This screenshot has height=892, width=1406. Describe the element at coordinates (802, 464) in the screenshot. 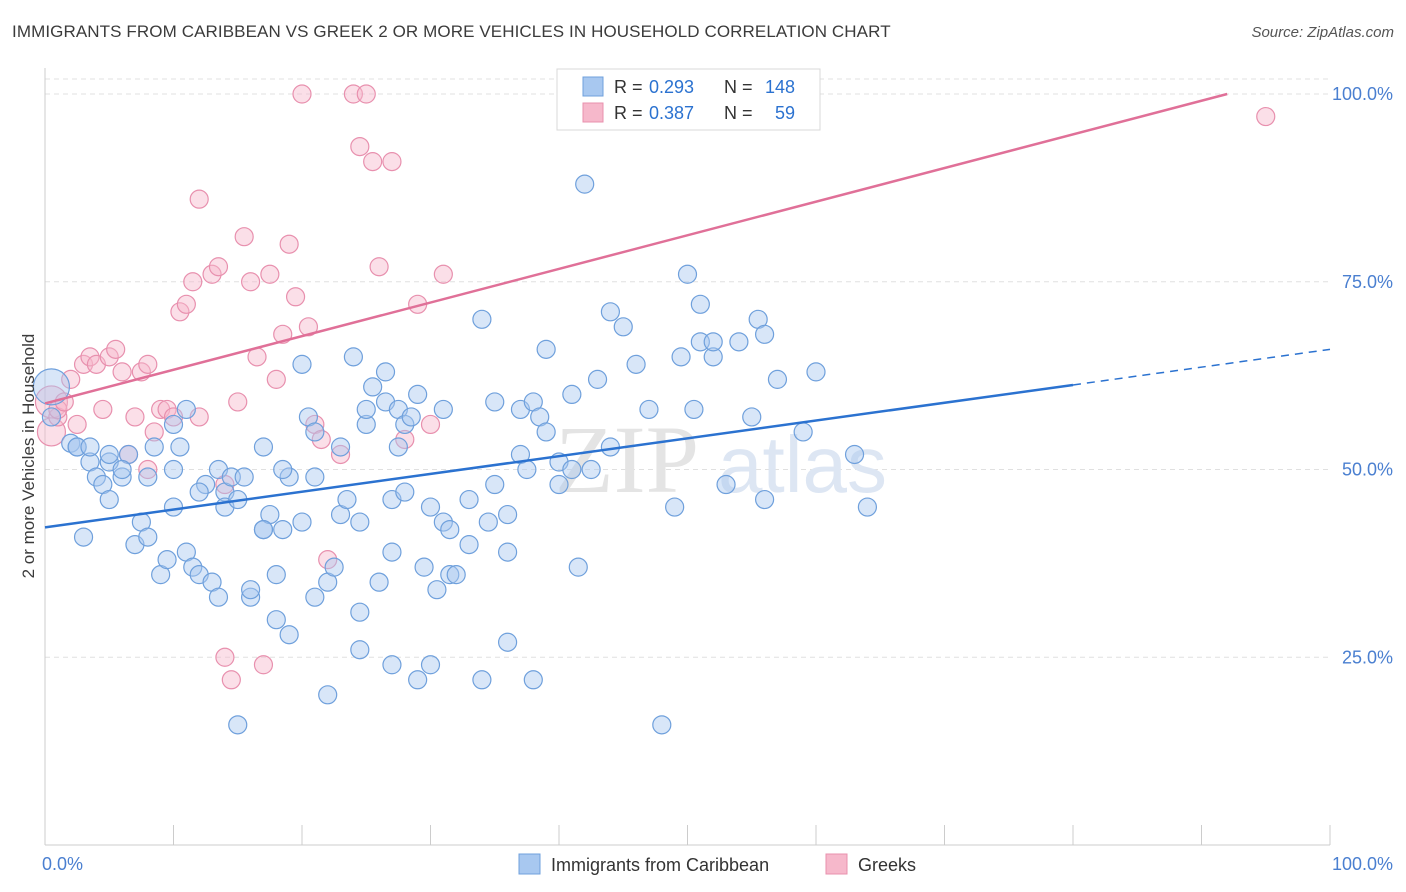

I see `watermark-atlas: atlas` at that location.